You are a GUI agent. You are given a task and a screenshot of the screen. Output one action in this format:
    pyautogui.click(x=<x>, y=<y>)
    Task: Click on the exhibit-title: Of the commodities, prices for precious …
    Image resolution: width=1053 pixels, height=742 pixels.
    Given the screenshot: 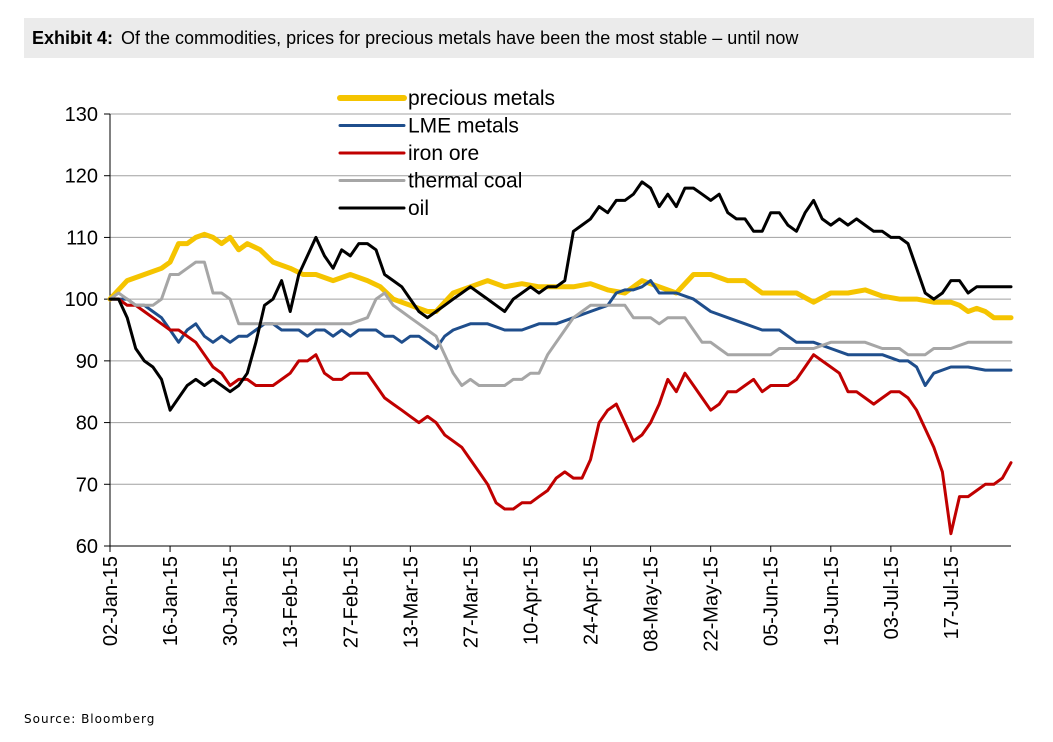 What is the action you would take?
    pyautogui.click(x=460, y=37)
    